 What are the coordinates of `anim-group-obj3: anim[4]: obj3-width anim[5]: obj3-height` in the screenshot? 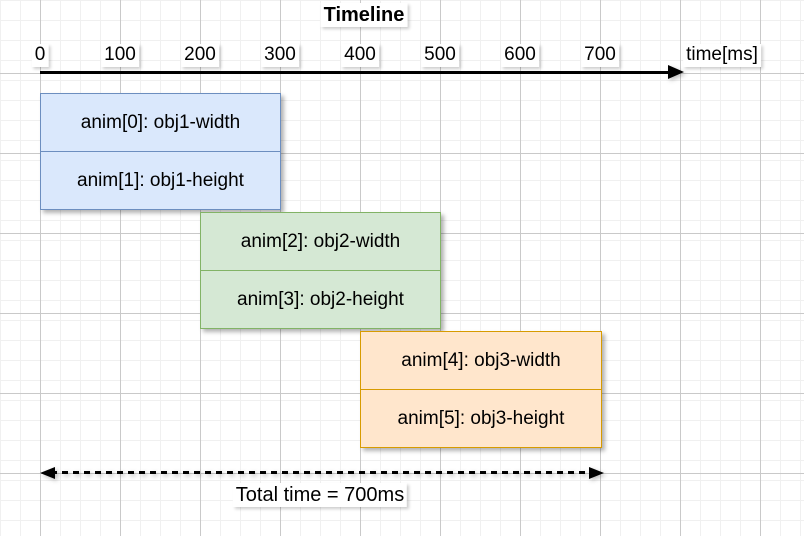 It's located at (481, 389).